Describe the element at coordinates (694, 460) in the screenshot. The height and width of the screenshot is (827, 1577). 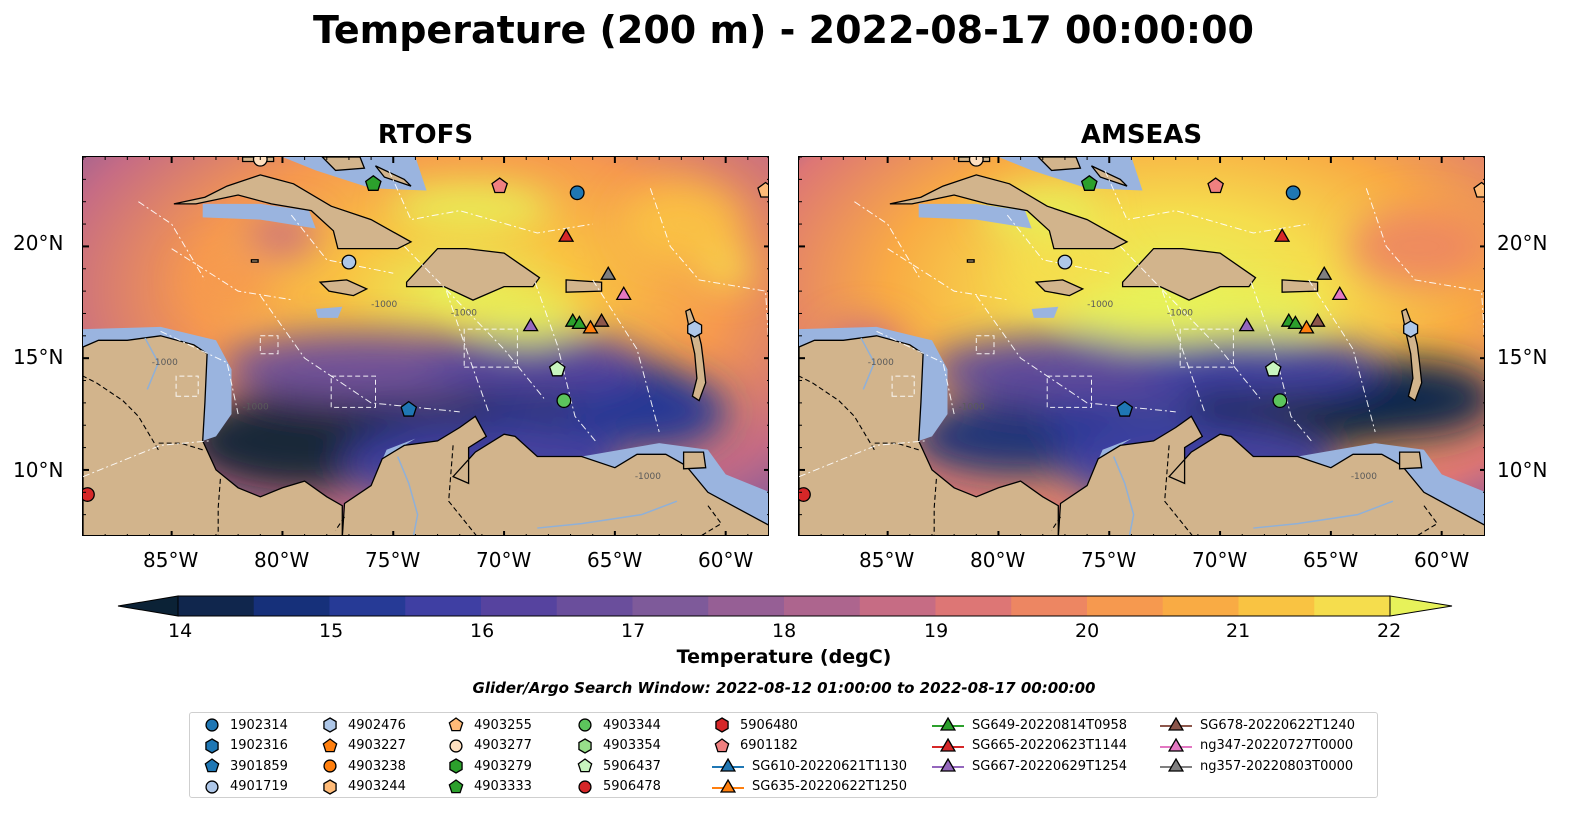
I see `trinidad-land` at that location.